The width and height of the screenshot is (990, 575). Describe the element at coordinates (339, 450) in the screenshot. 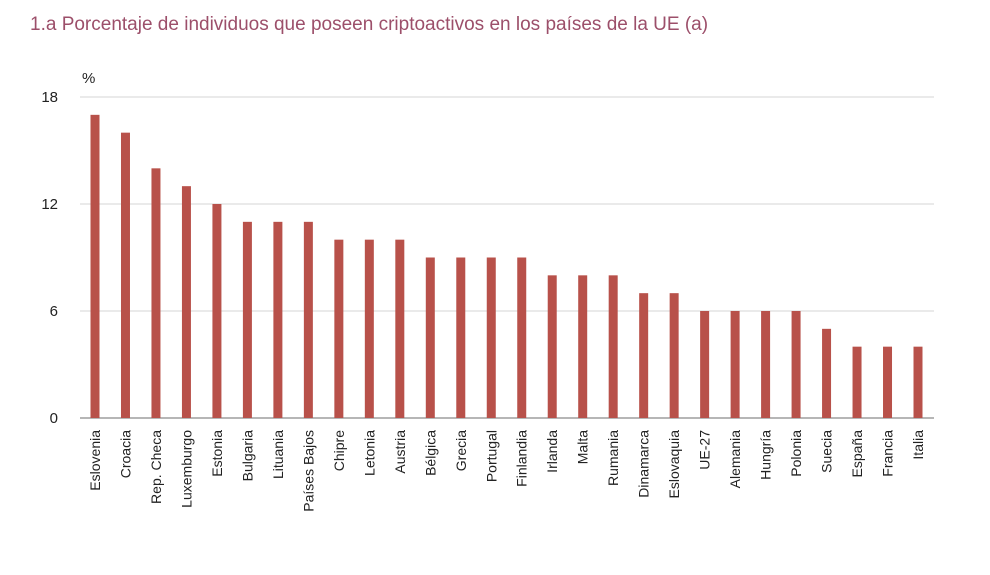

I see `x-category-label: Chipre` at that location.